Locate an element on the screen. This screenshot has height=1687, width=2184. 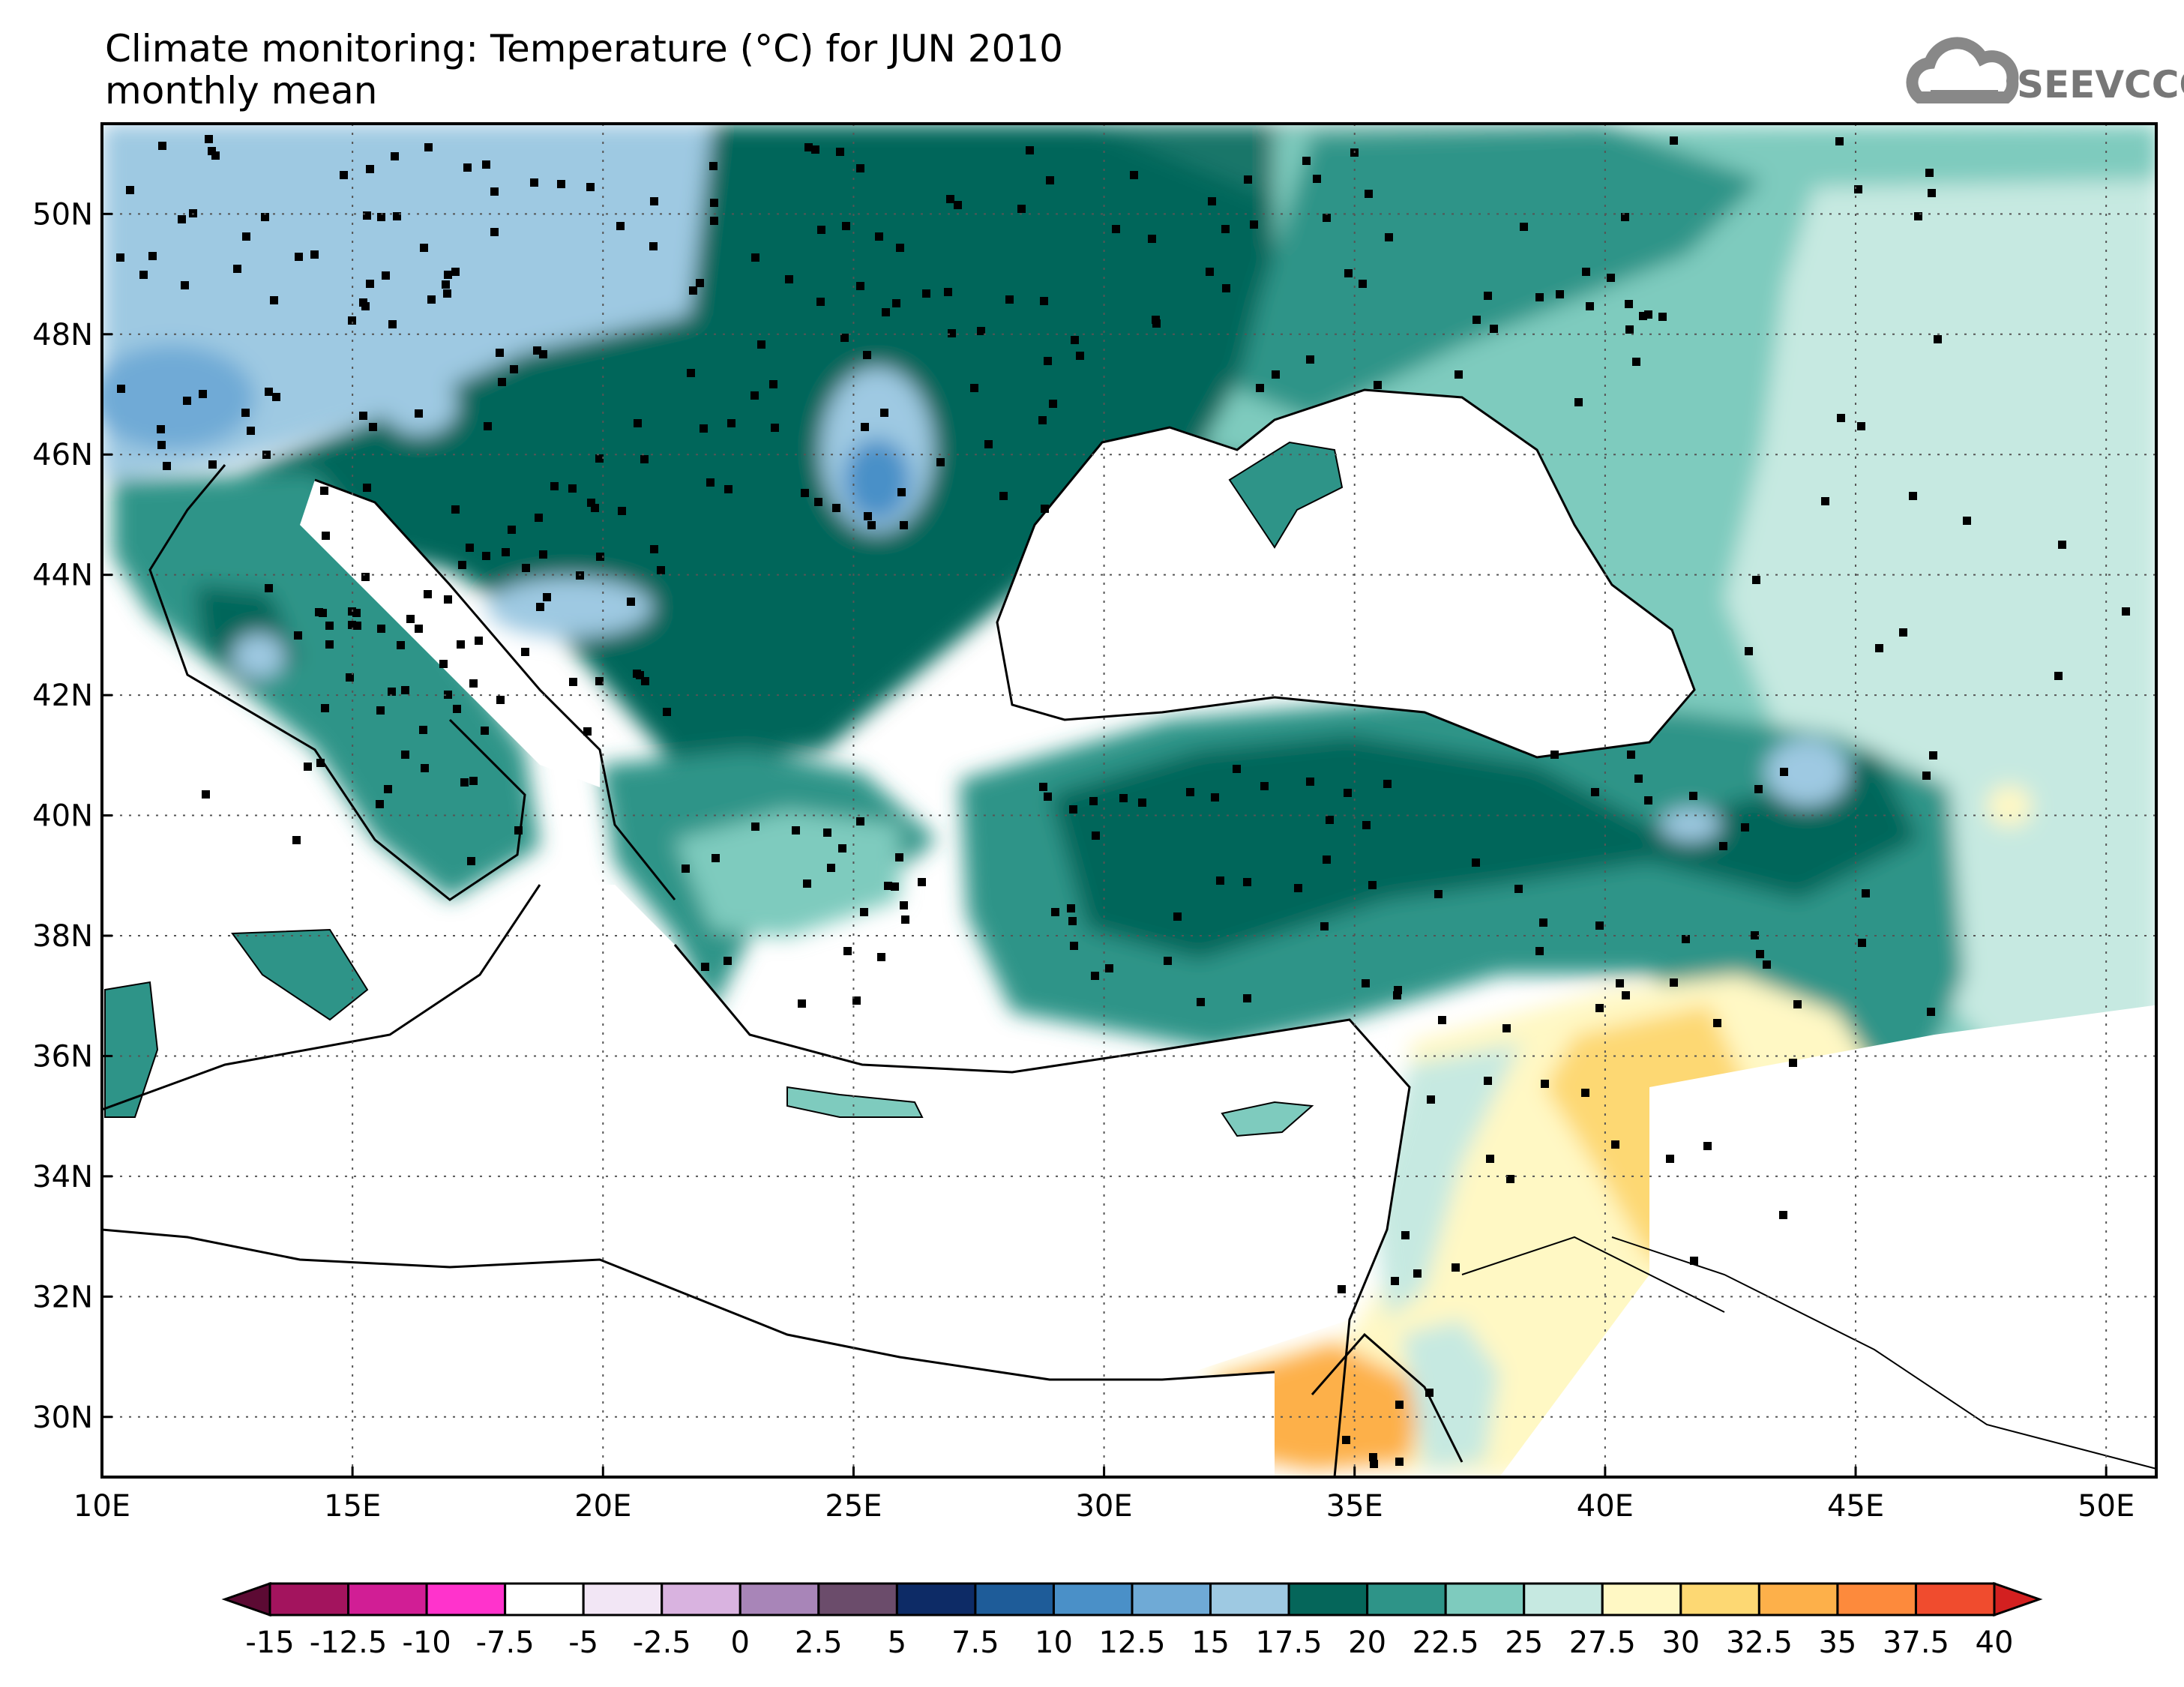
y-tick-label: 48N is located at coordinates (62, 335).